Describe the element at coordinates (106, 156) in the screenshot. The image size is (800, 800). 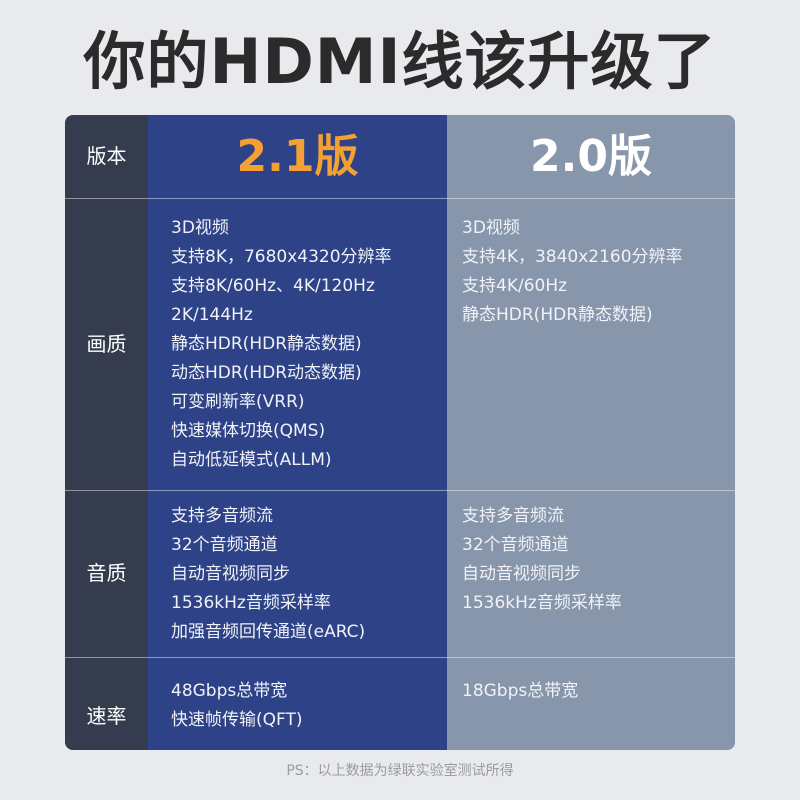
I see `header-label: 版本` at that location.